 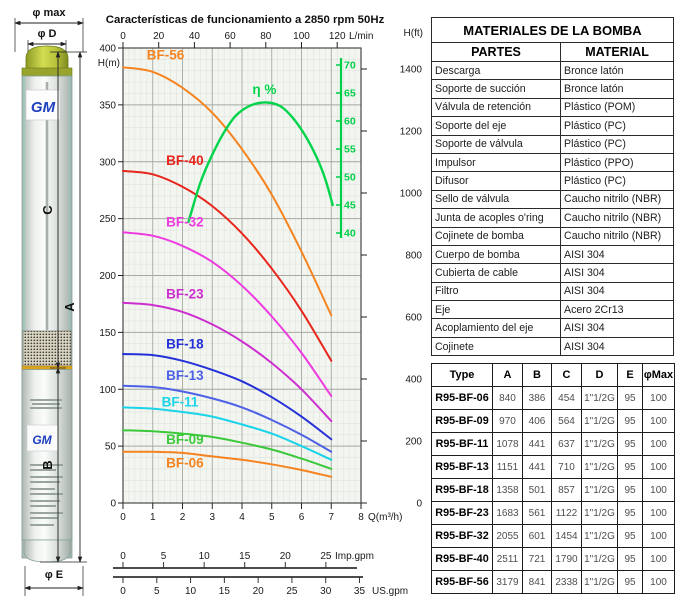 What do you see at coordinates (212, 517) in the screenshot?
I see `svg-text: 3` at bounding box center [212, 517].